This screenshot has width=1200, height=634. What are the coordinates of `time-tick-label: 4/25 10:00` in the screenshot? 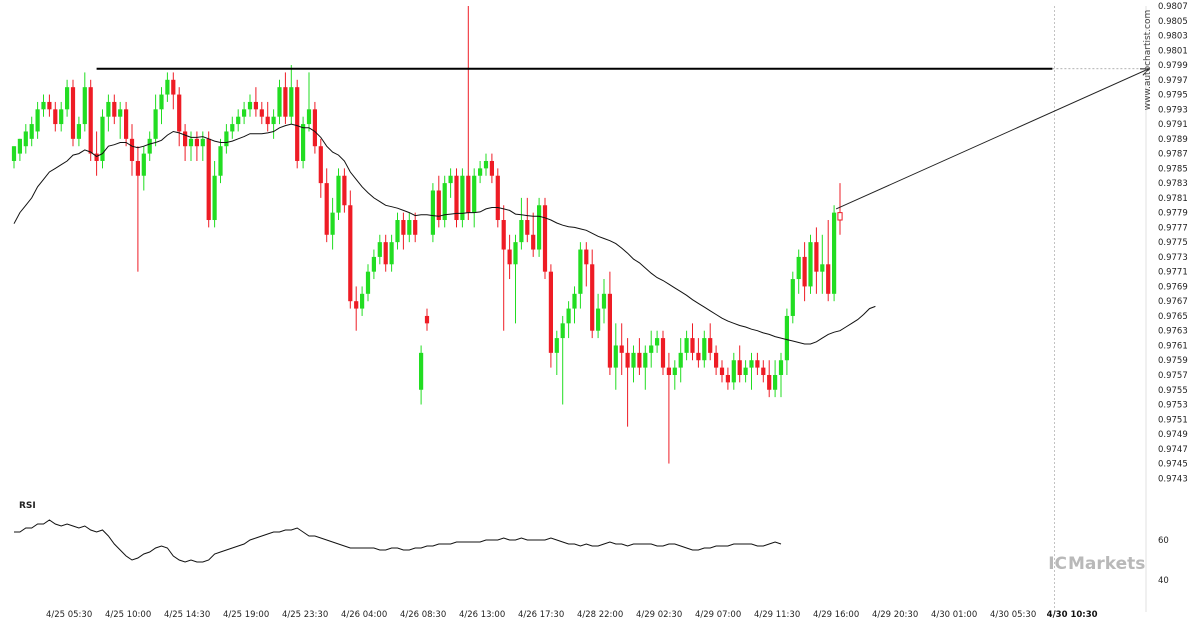 It's located at (128, 615).